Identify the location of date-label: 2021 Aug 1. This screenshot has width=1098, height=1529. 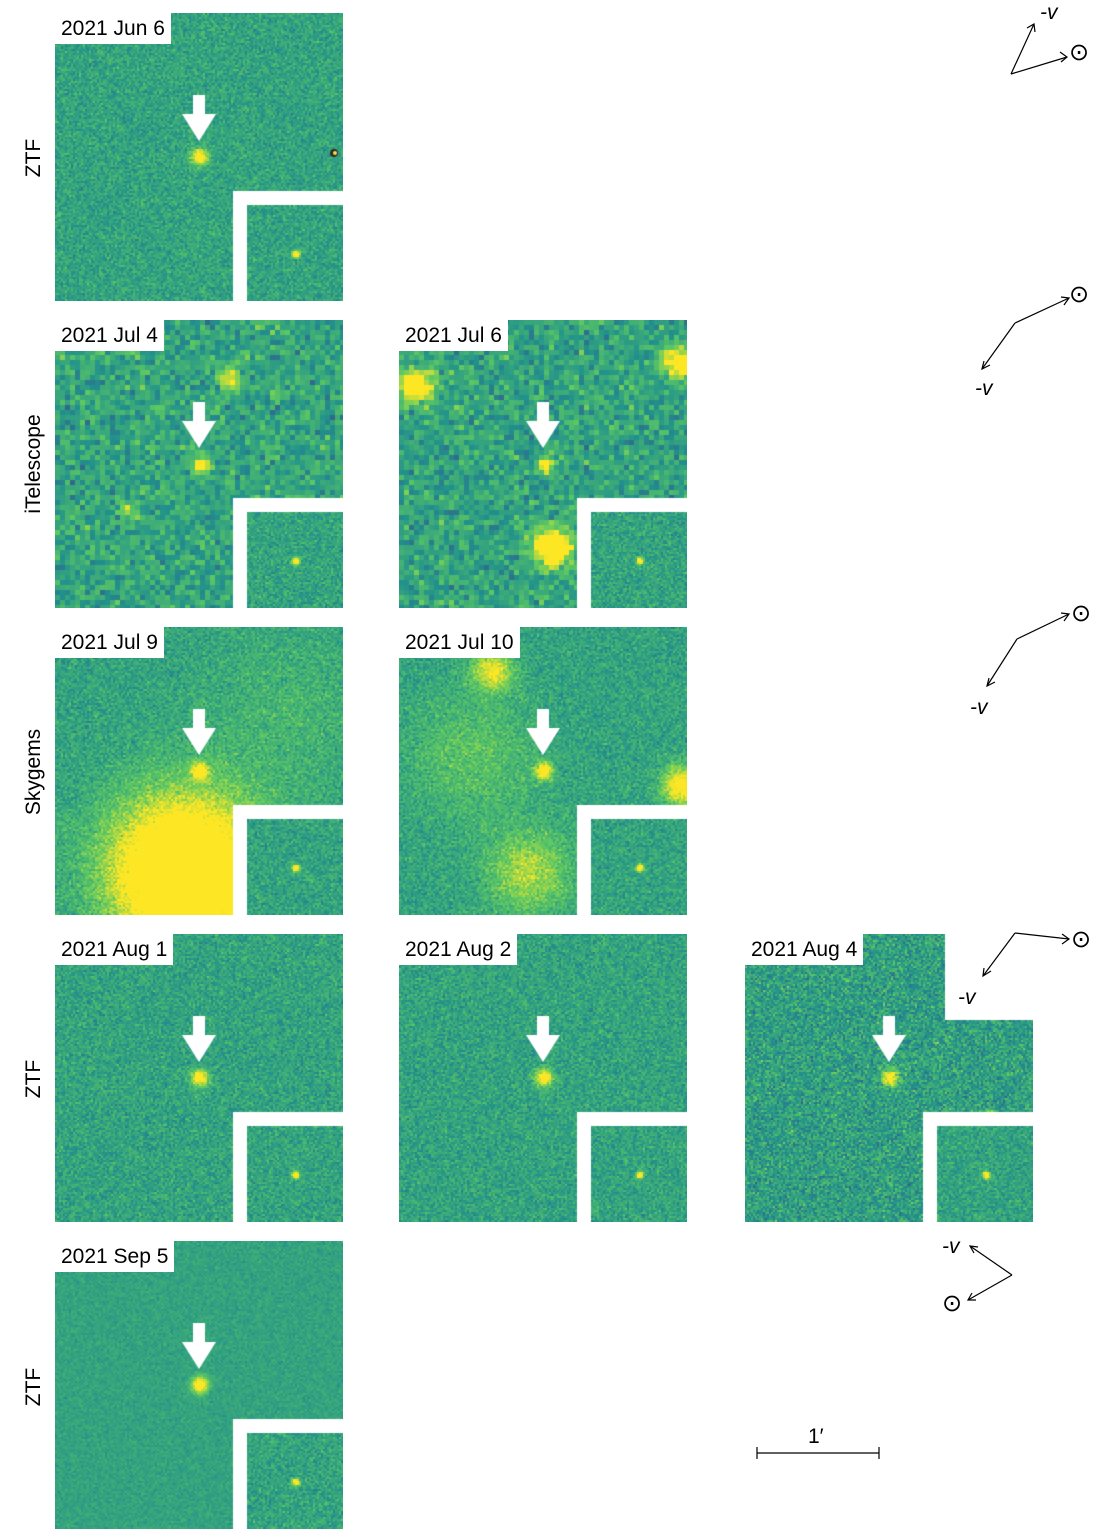
(114, 949).